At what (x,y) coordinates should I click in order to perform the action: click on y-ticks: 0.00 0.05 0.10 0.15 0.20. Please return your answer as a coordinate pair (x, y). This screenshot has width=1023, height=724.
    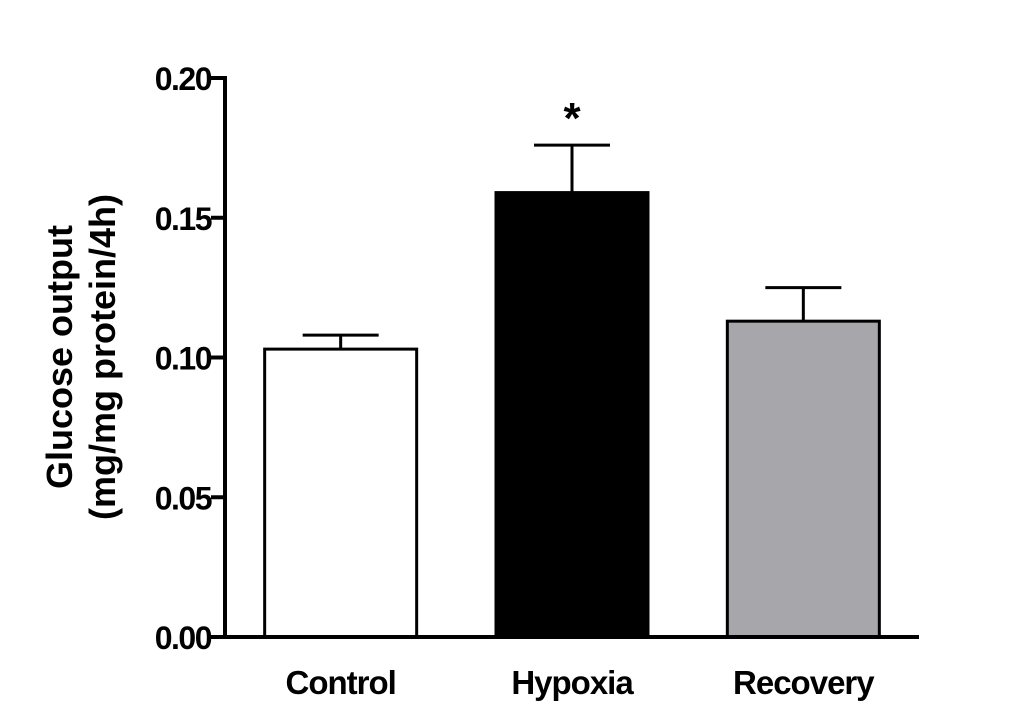
    Looking at the image, I should click on (190, 358).